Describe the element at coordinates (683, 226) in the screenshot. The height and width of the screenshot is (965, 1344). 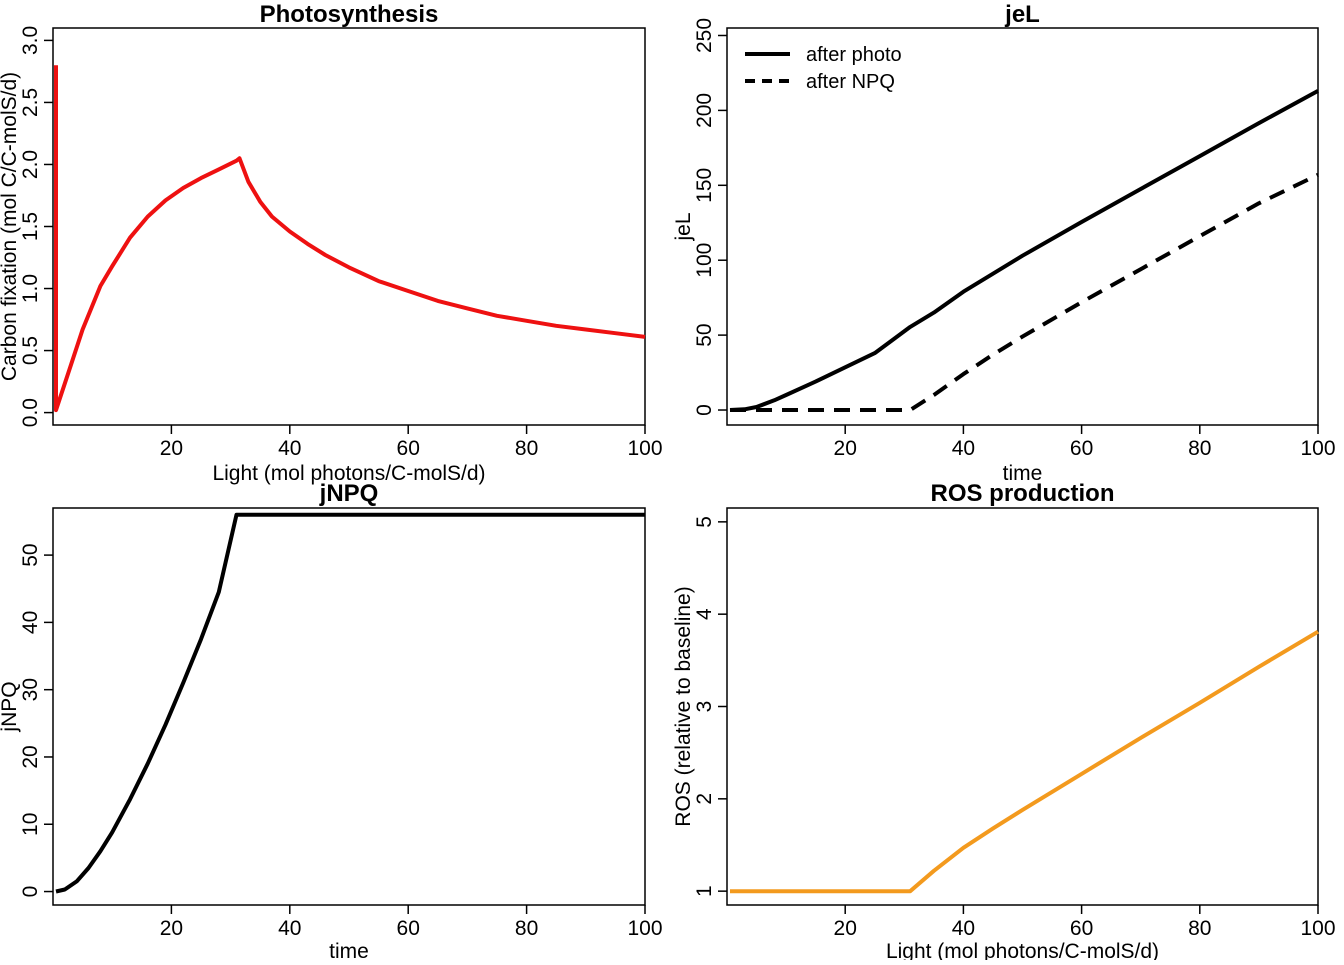
I see `y-axis-label: jeL` at that location.